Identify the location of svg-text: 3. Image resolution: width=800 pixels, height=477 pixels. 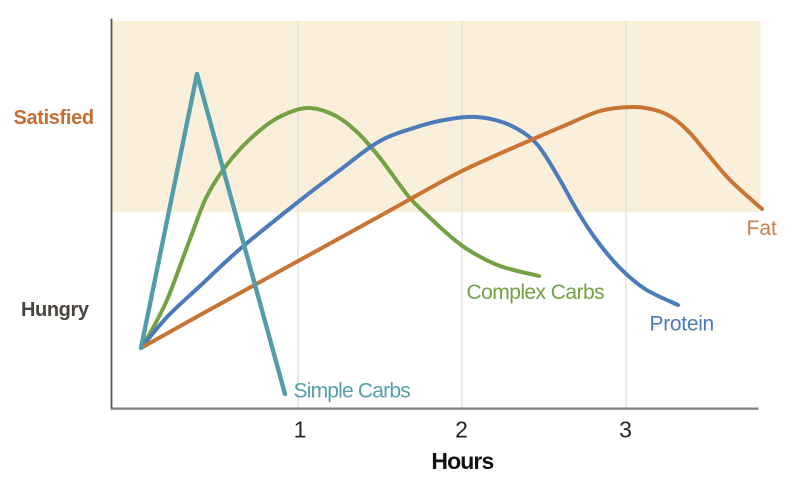
(625, 430).